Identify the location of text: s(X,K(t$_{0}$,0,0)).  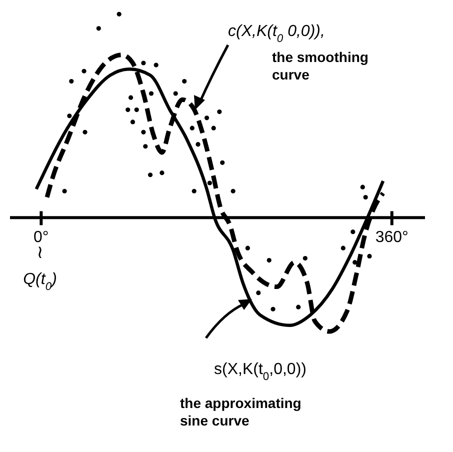
(260, 372).